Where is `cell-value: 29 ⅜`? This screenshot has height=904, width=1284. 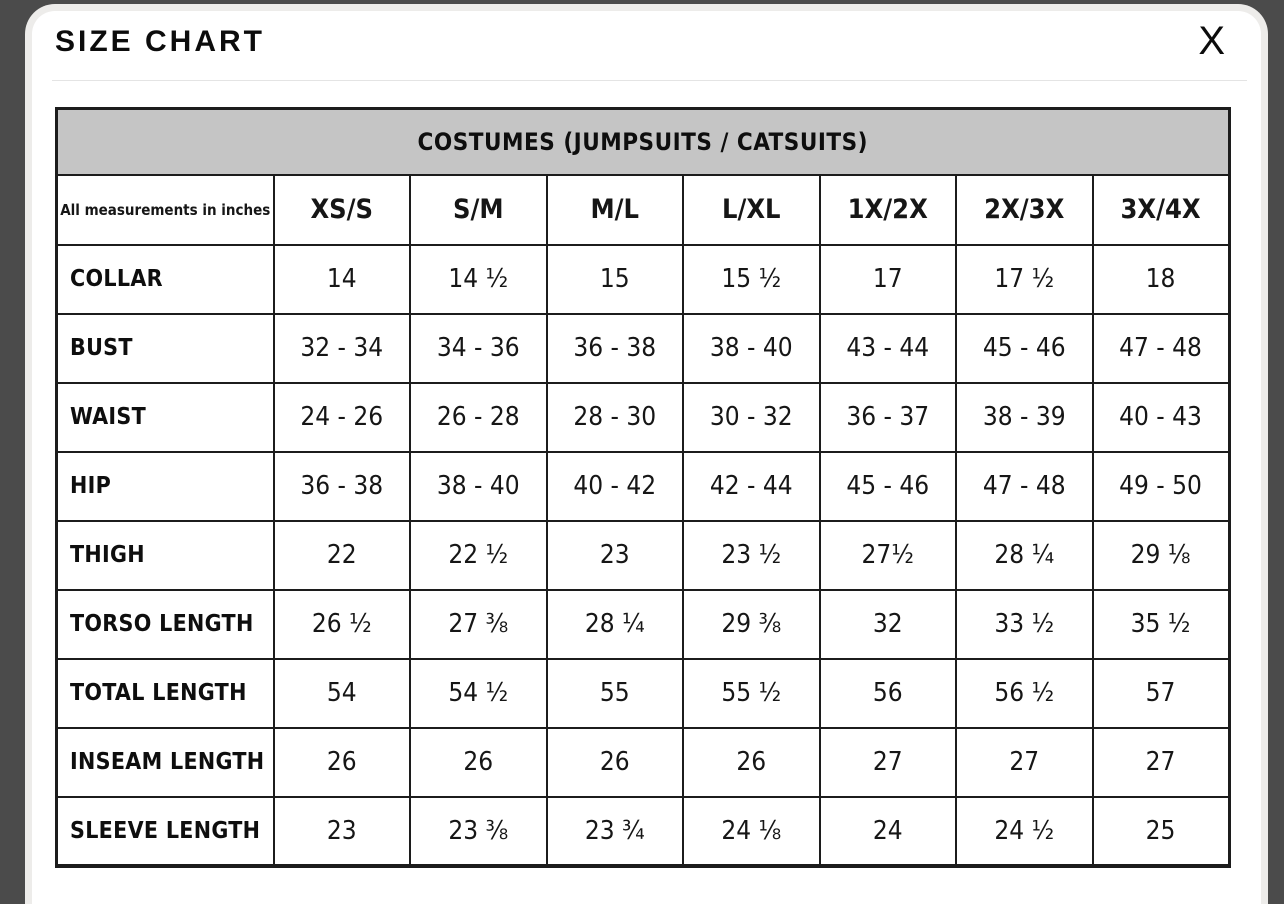
cell-value: 29 ⅜ is located at coordinates (751, 624).